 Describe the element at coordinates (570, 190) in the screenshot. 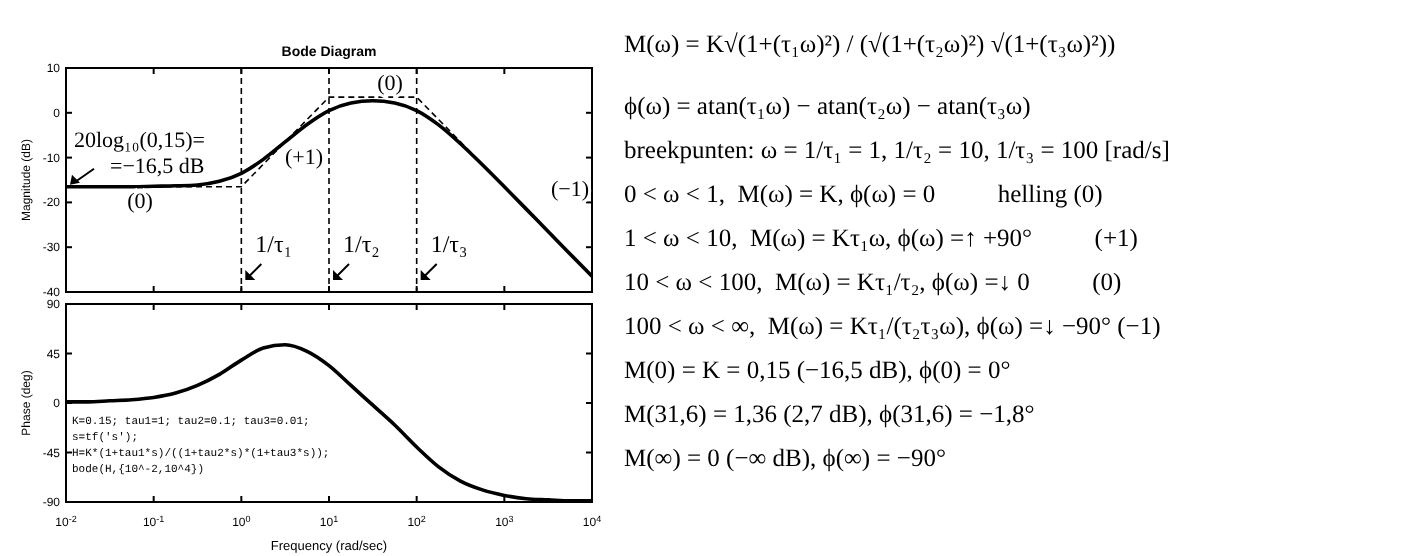

I see `annotation: (−1)` at that location.